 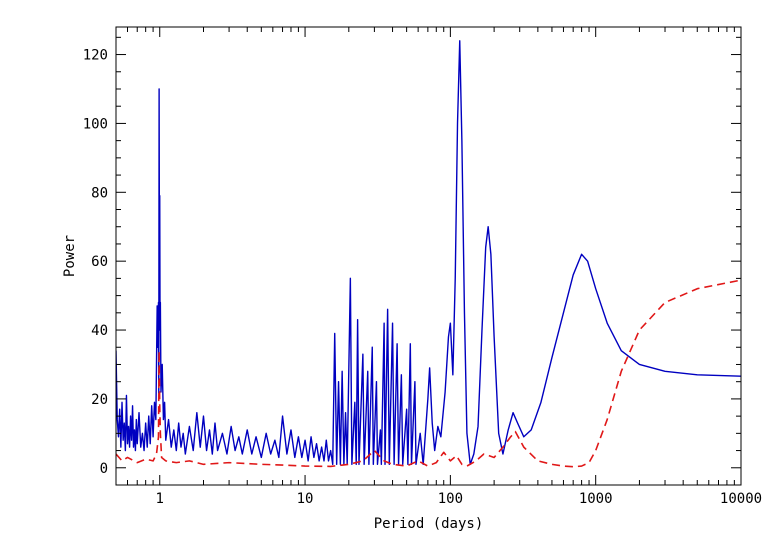 What do you see at coordinates (305, 499) in the screenshot?
I see `x-tick-label: 10` at bounding box center [305, 499].